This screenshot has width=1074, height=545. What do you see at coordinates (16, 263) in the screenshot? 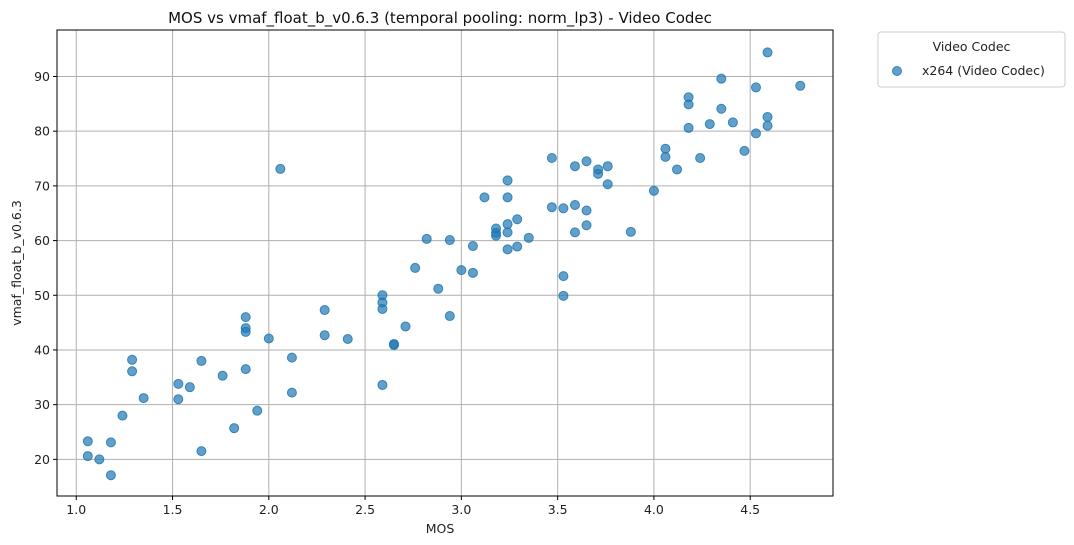
I see `y-axis-label: vmaf_float_b_v0.6.3` at bounding box center [16, 263].